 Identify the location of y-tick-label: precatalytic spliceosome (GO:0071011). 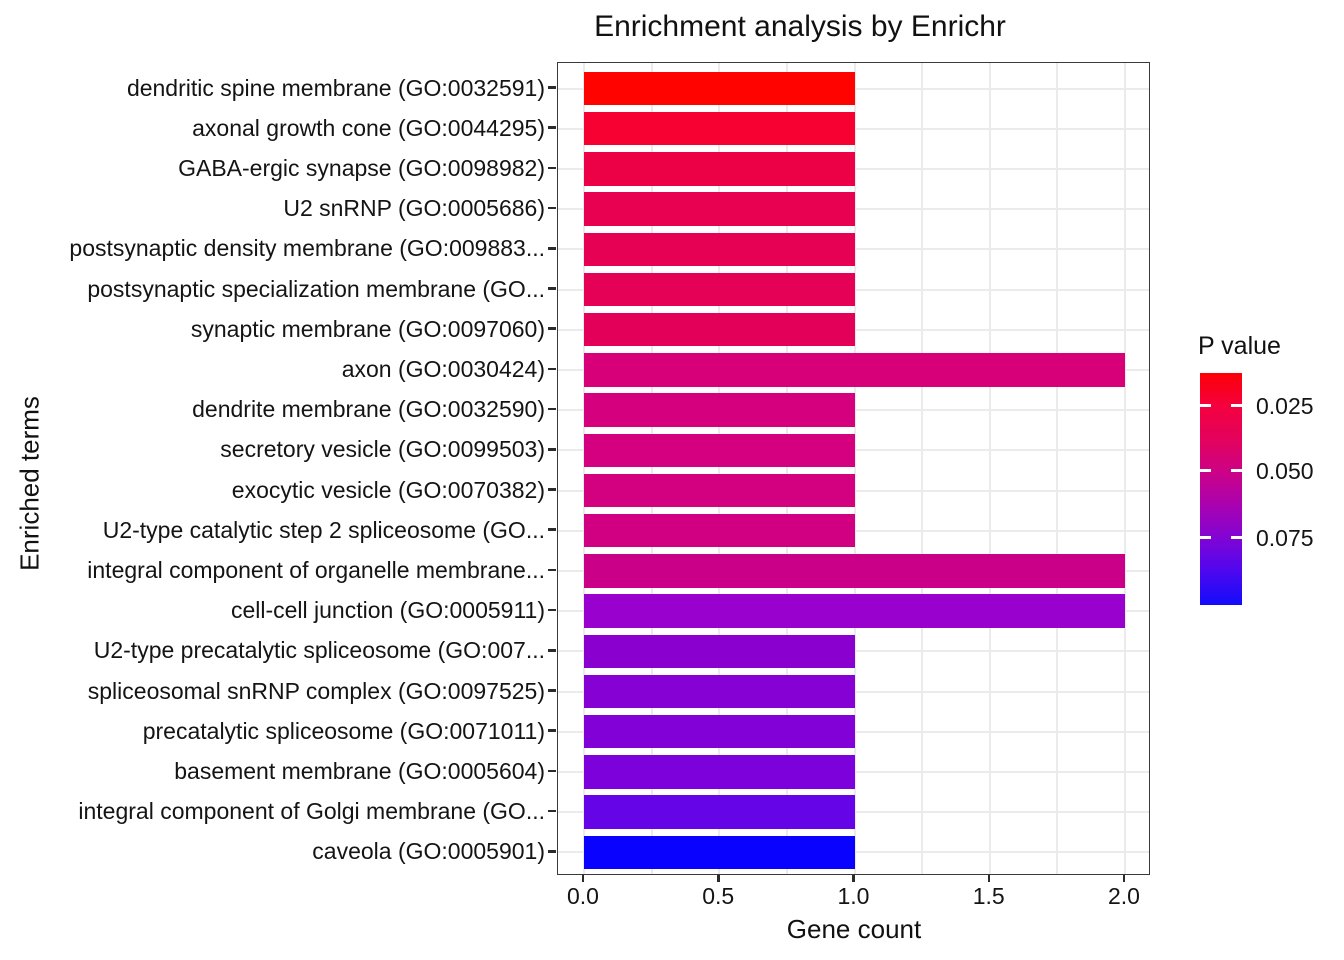
(343, 730).